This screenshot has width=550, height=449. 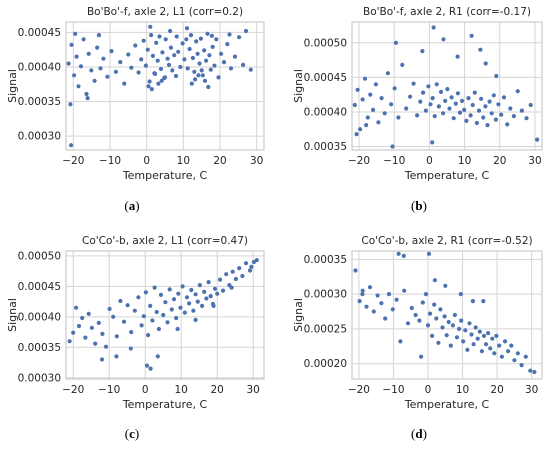 I want to click on caption-d: (d), so click(x=419, y=434).